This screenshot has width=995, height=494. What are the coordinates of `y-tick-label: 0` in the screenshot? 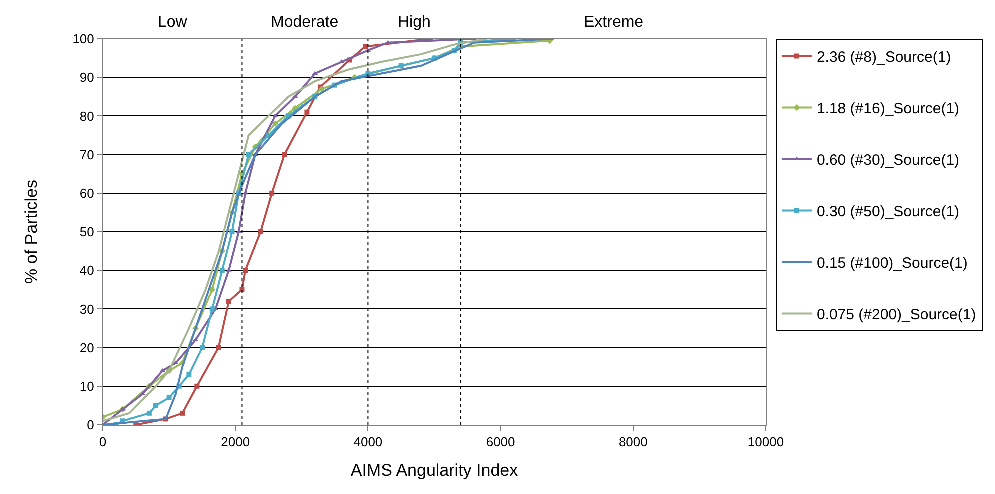 It's located at (90, 425).